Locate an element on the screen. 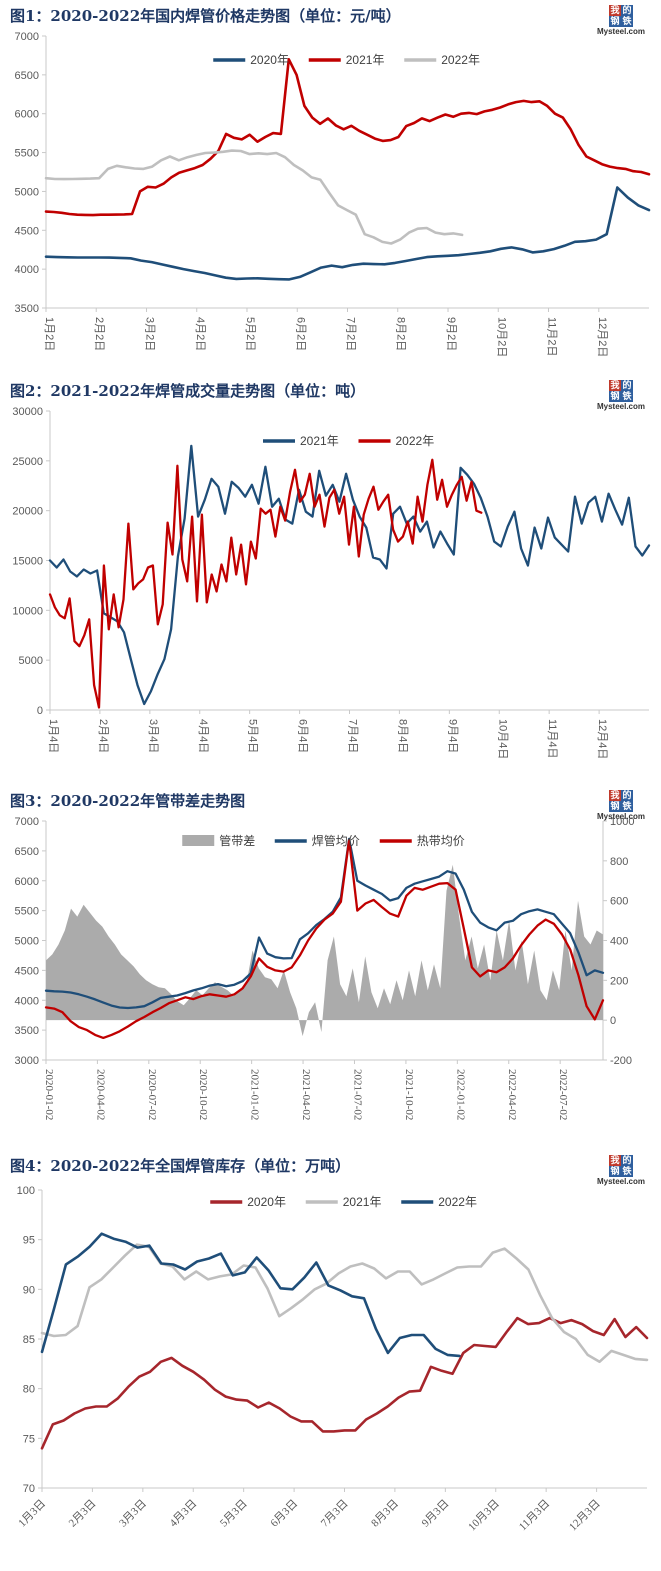  x-axis-tick-label: 12月2日 is located at coordinates (602, 337).